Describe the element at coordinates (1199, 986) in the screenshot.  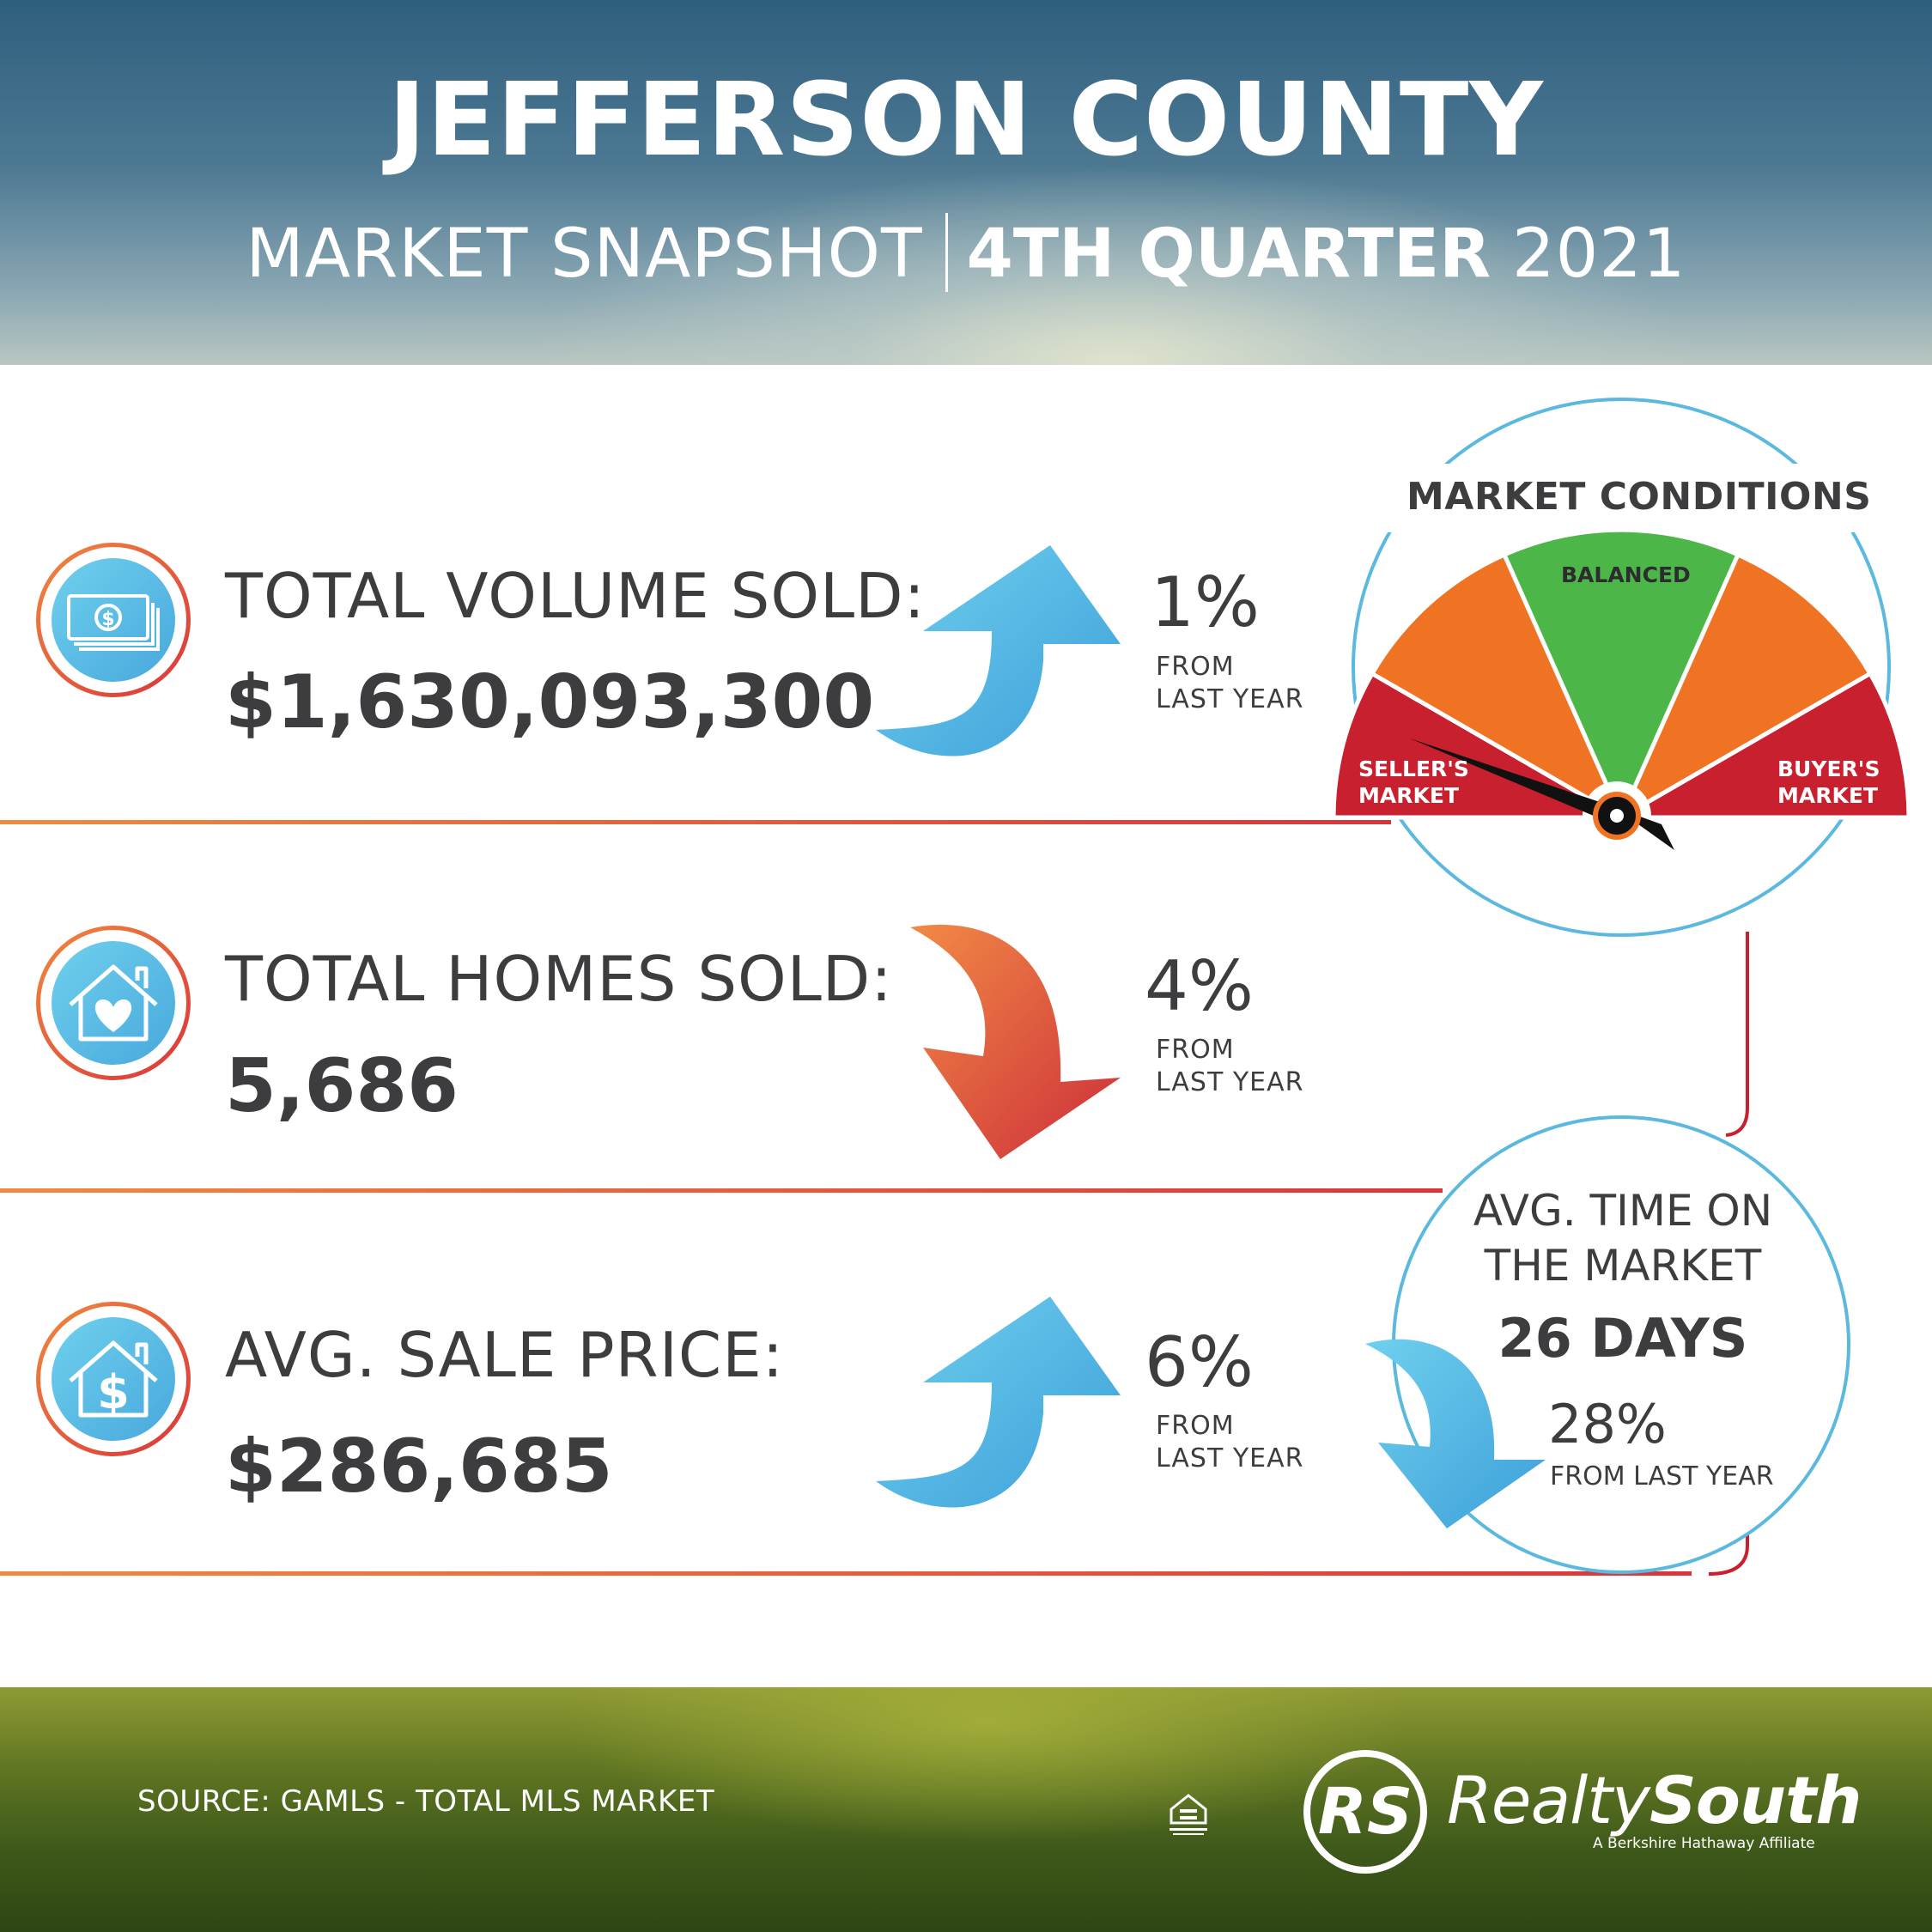
I see `change-homes: 4%` at that location.